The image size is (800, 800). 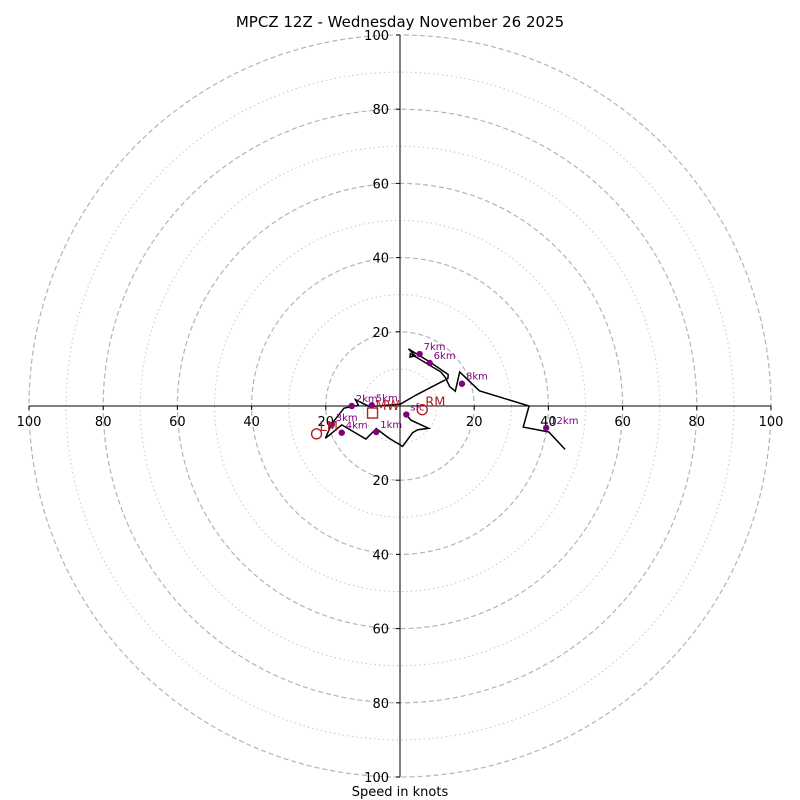 What do you see at coordinates (367, 399) in the screenshot?
I see `height-point-label: 2km` at bounding box center [367, 399].